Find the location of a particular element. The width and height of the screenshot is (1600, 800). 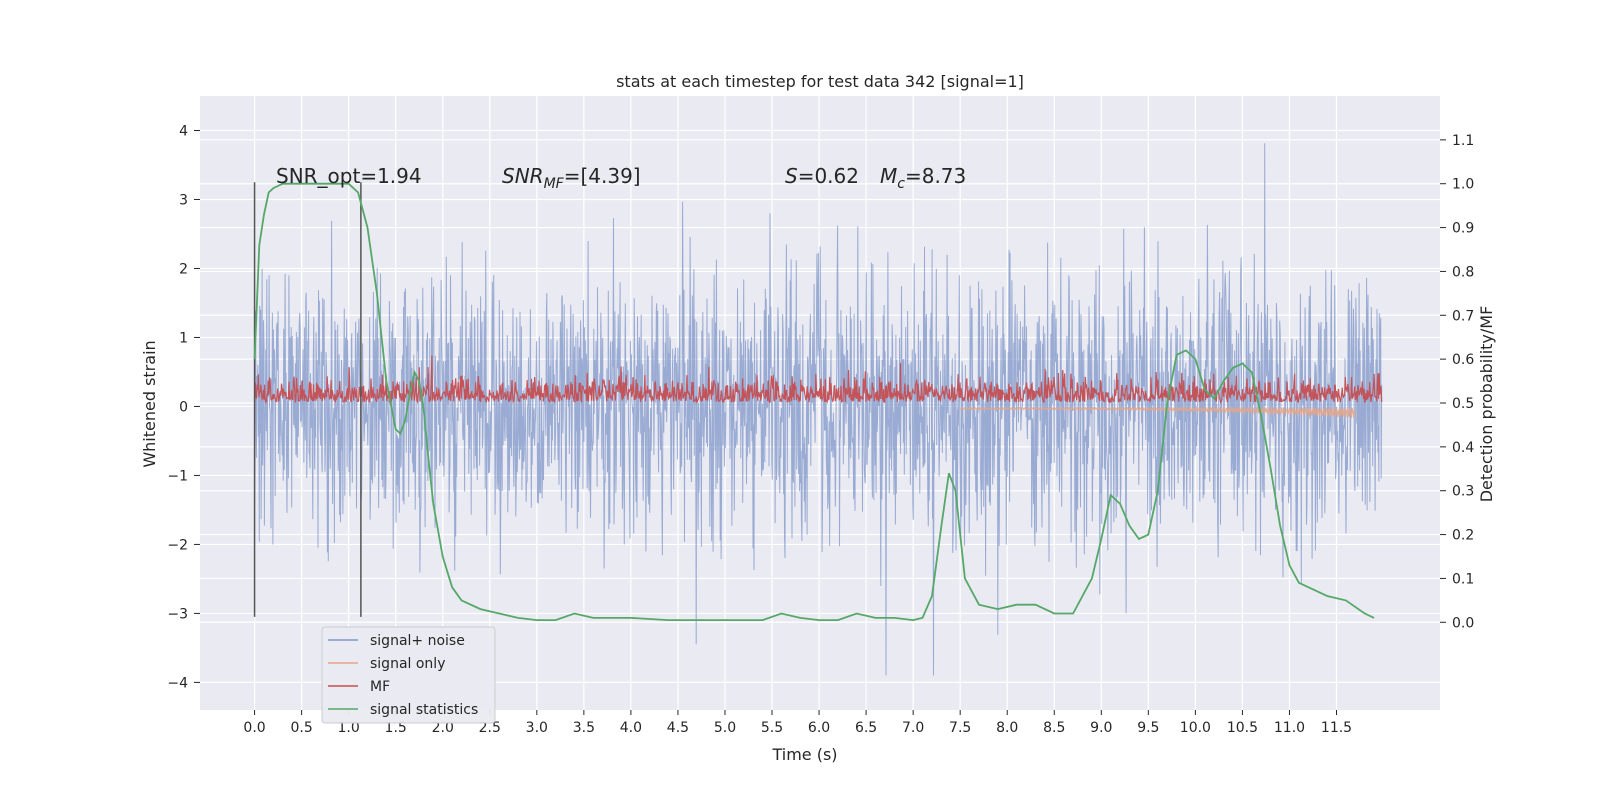

legend-label-signal-statistics: signal statistics is located at coordinates (424, 710).